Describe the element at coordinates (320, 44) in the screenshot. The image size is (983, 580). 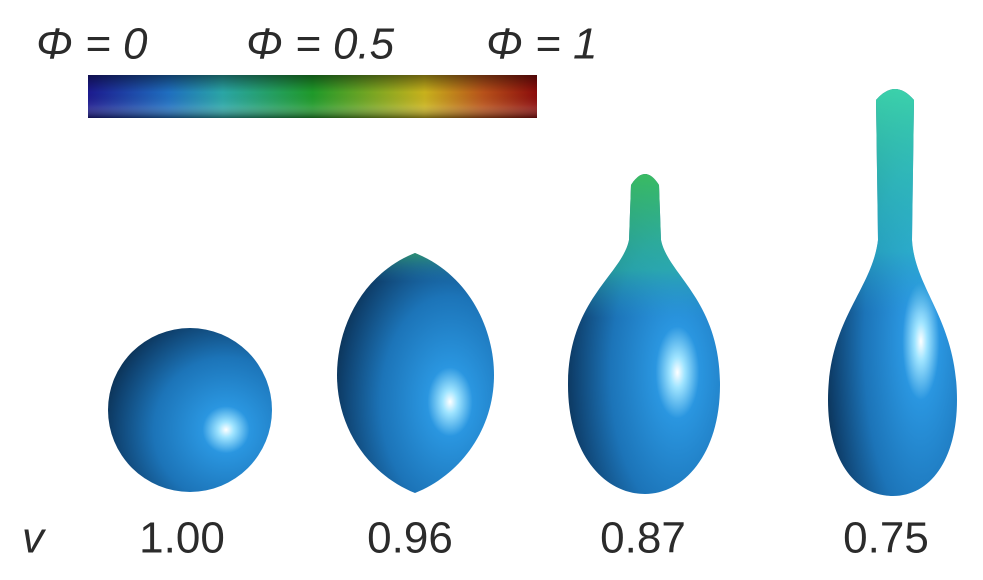
I see `colorbar-label: Φ = 0.5` at that location.